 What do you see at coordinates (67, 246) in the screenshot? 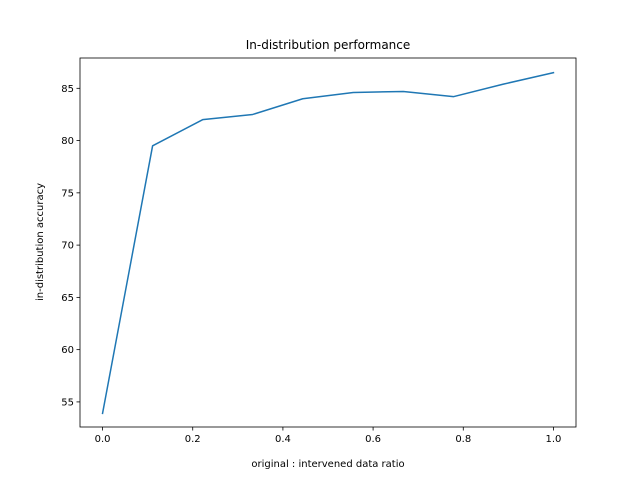
I see `y-tick-label: 70` at bounding box center [67, 246].